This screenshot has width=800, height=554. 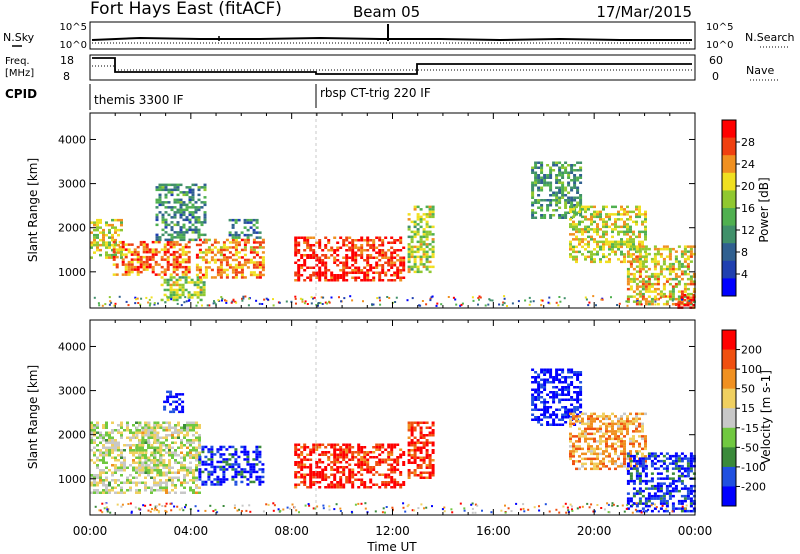 What do you see at coordinates (391, 39) in the screenshot?
I see `noise-sky-line` at bounding box center [391, 39].